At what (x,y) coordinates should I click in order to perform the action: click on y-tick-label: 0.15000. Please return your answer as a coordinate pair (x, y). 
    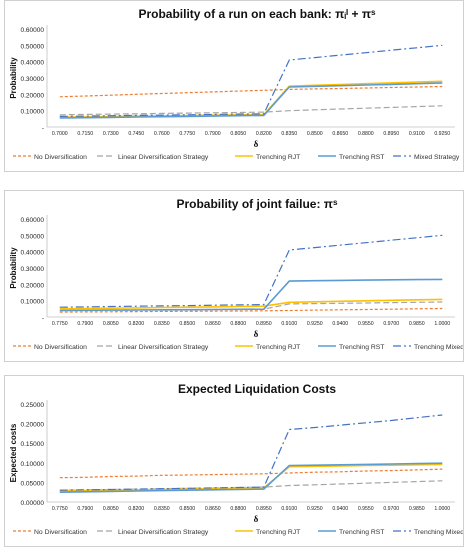
    Looking at the image, I should click on (33, 444).